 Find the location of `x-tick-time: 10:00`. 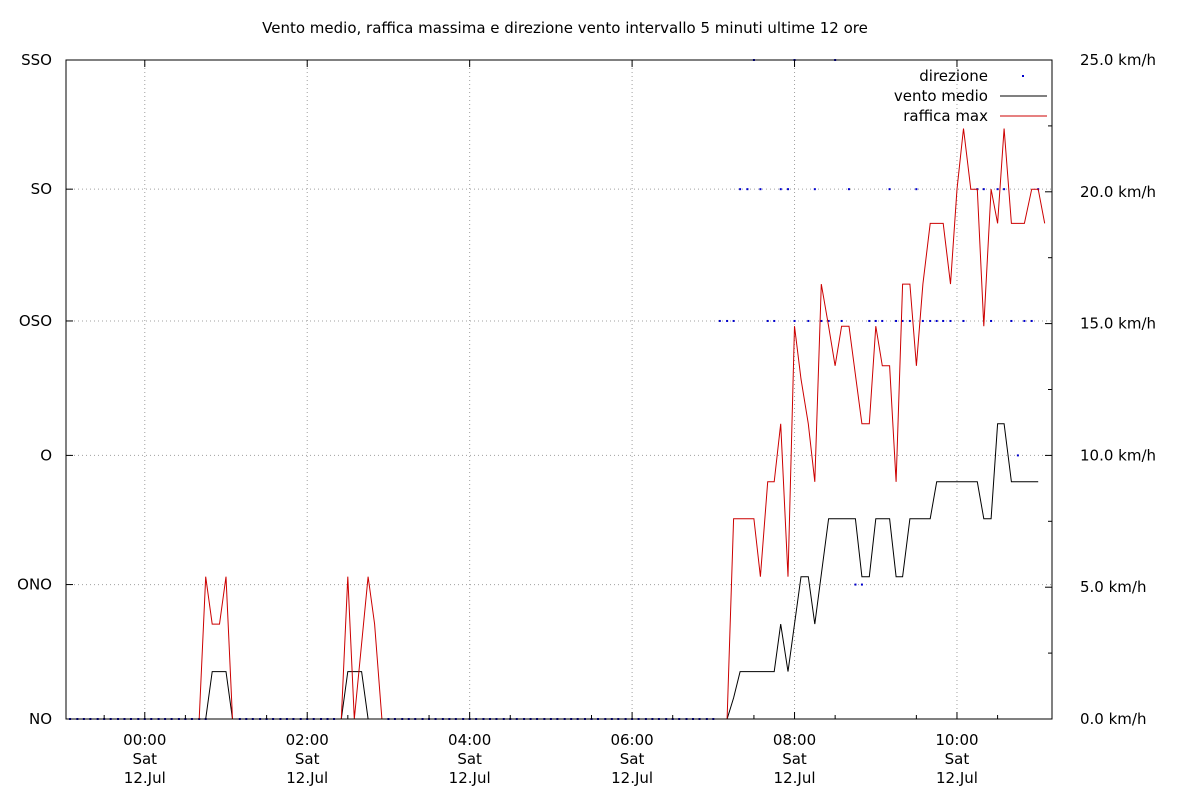

x-tick-time: 10:00 is located at coordinates (956, 740).